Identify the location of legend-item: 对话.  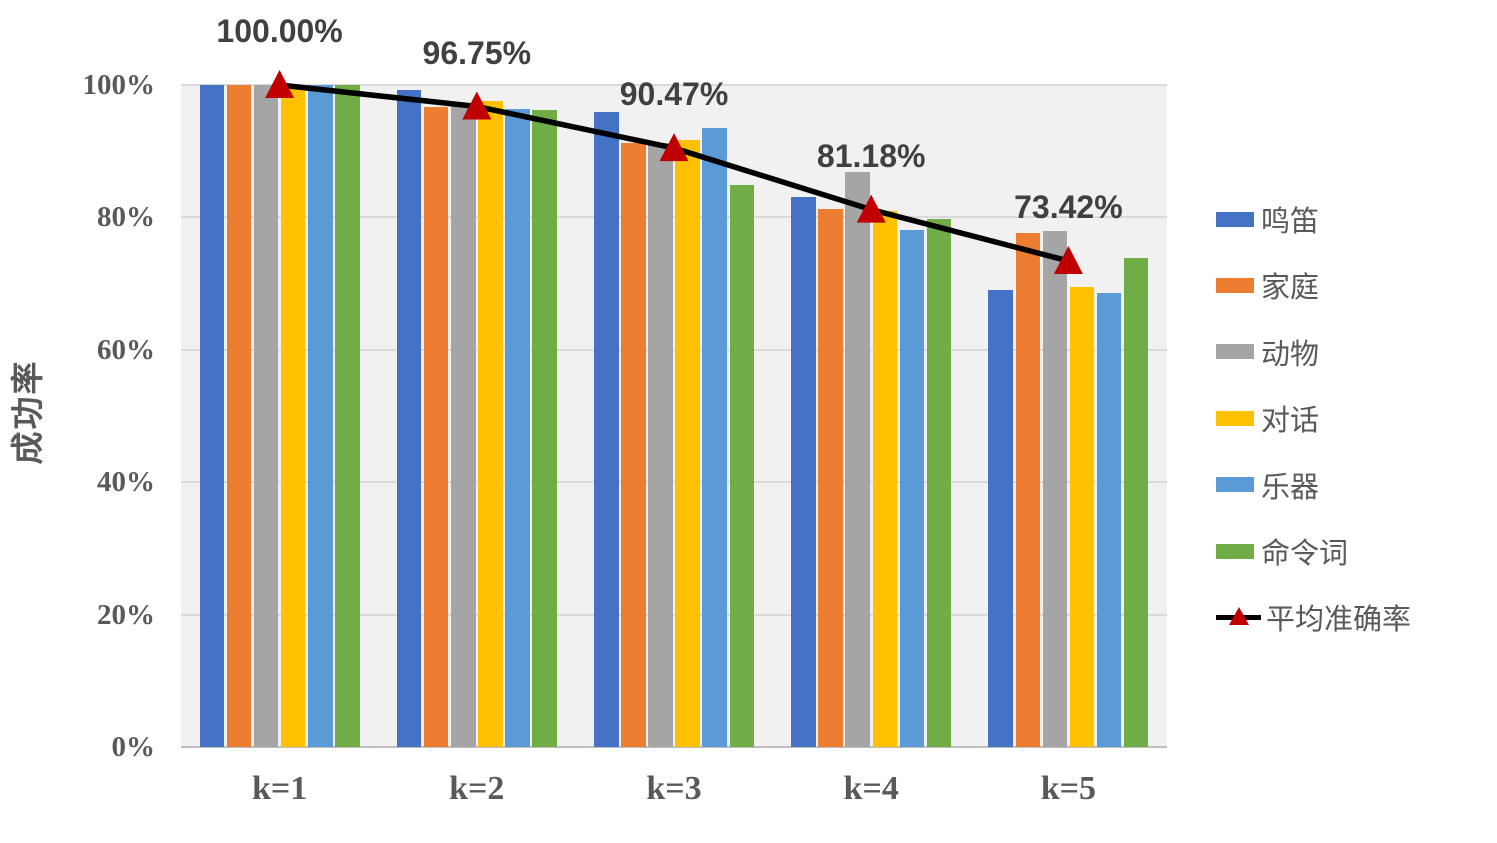
(1267, 419).